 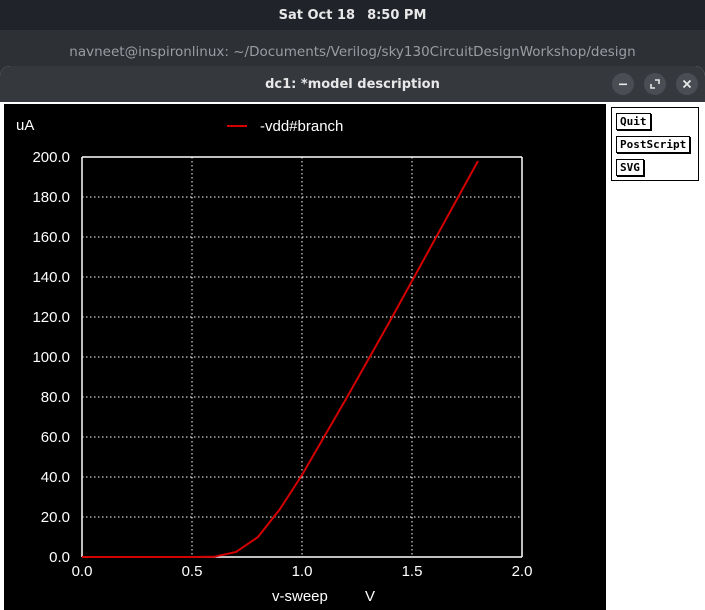 I want to click on legend: -vdd#branch, so click(x=285, y=126).